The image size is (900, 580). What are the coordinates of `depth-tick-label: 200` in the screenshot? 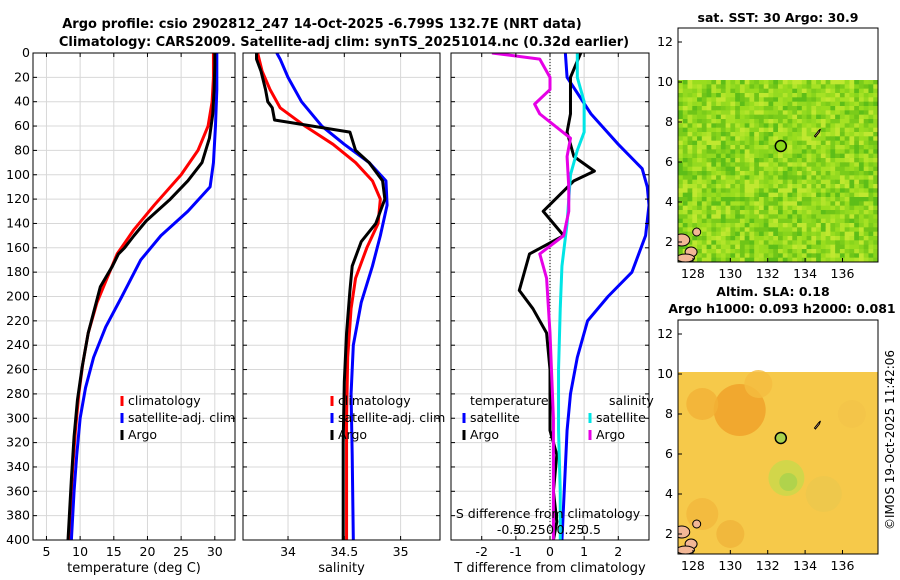 It's located at (18, 296).